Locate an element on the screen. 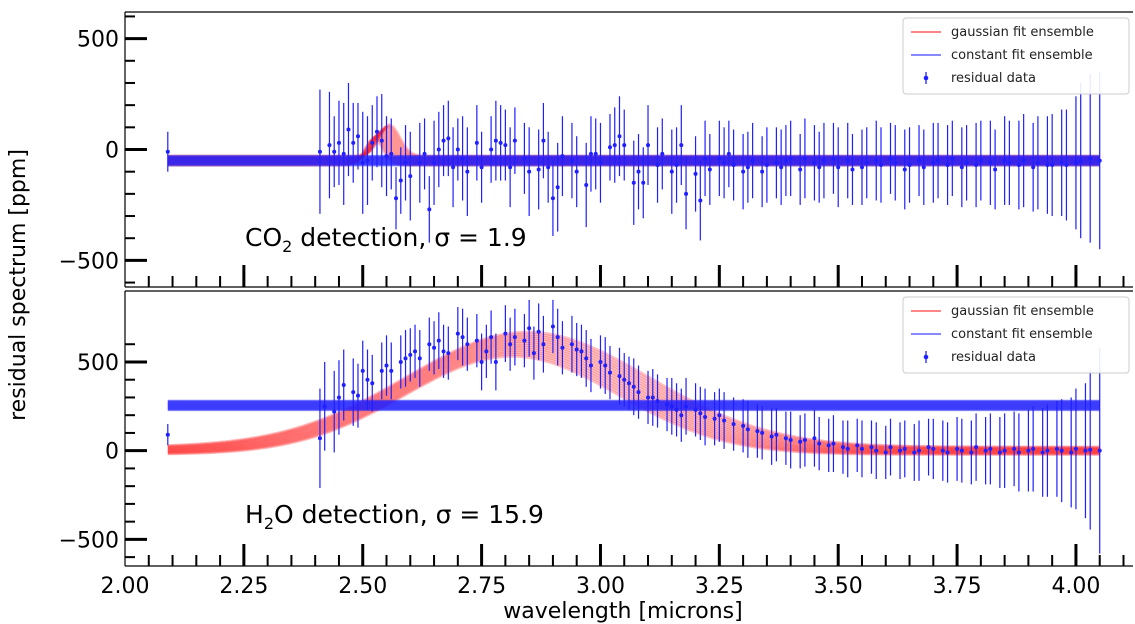 The image size is (1135, 624). x-tick-label: 4.00 is located at coordinates (1075, 586).